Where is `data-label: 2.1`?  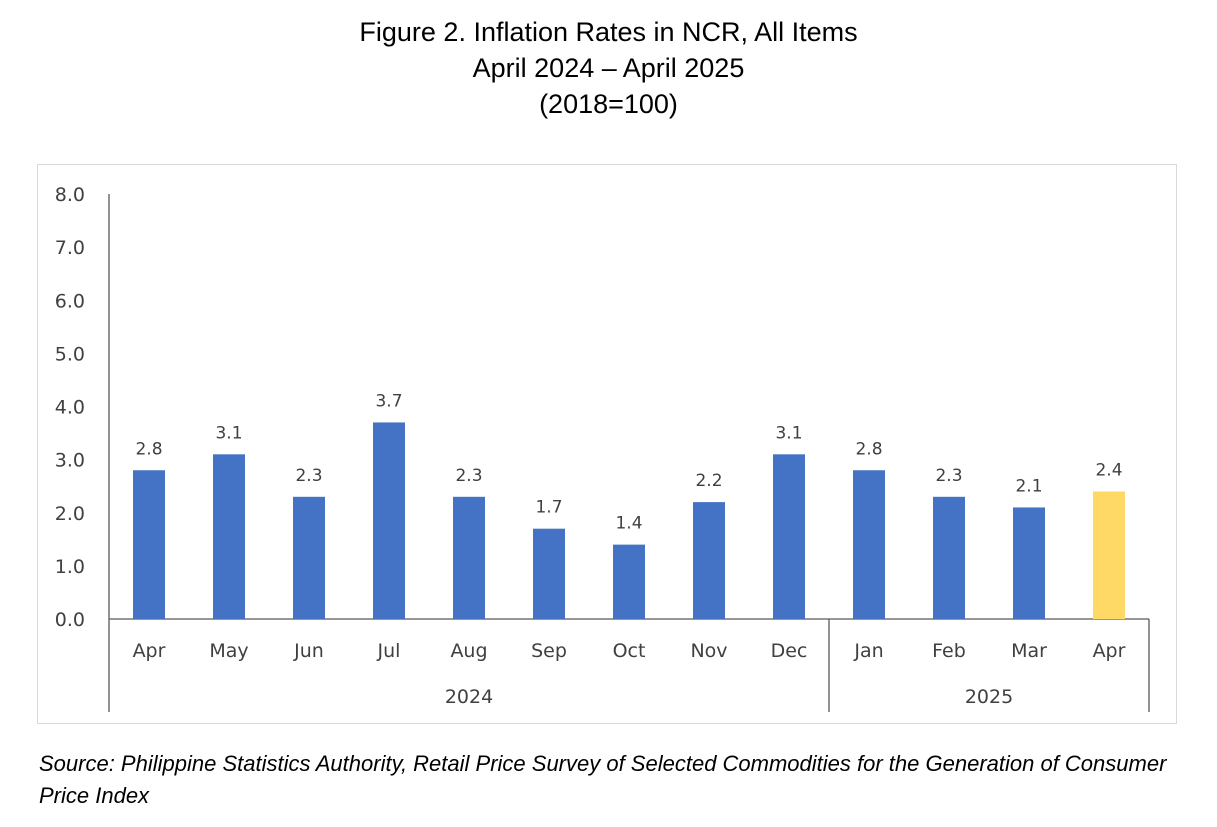 data-label: 2.1 is located at coordinates (1028, 486).